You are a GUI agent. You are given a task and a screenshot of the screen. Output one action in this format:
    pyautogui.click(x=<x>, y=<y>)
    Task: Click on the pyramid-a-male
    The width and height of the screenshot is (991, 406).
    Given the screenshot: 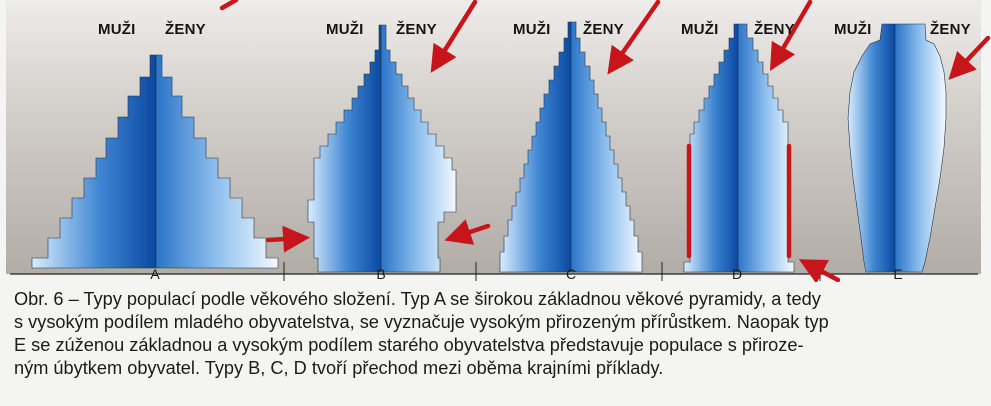 What is the action you would take?
    pyautogui.click(x=94, y=161)
    